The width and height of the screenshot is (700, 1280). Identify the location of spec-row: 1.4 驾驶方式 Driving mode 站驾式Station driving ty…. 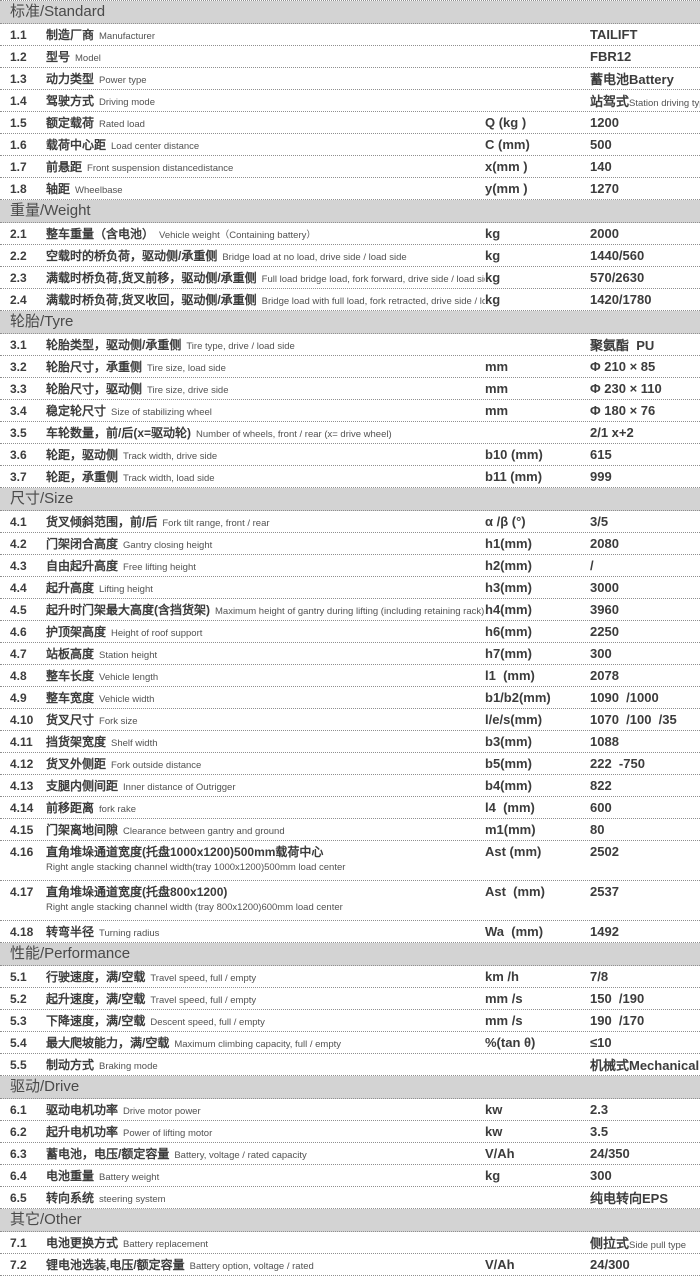
(350, 101).